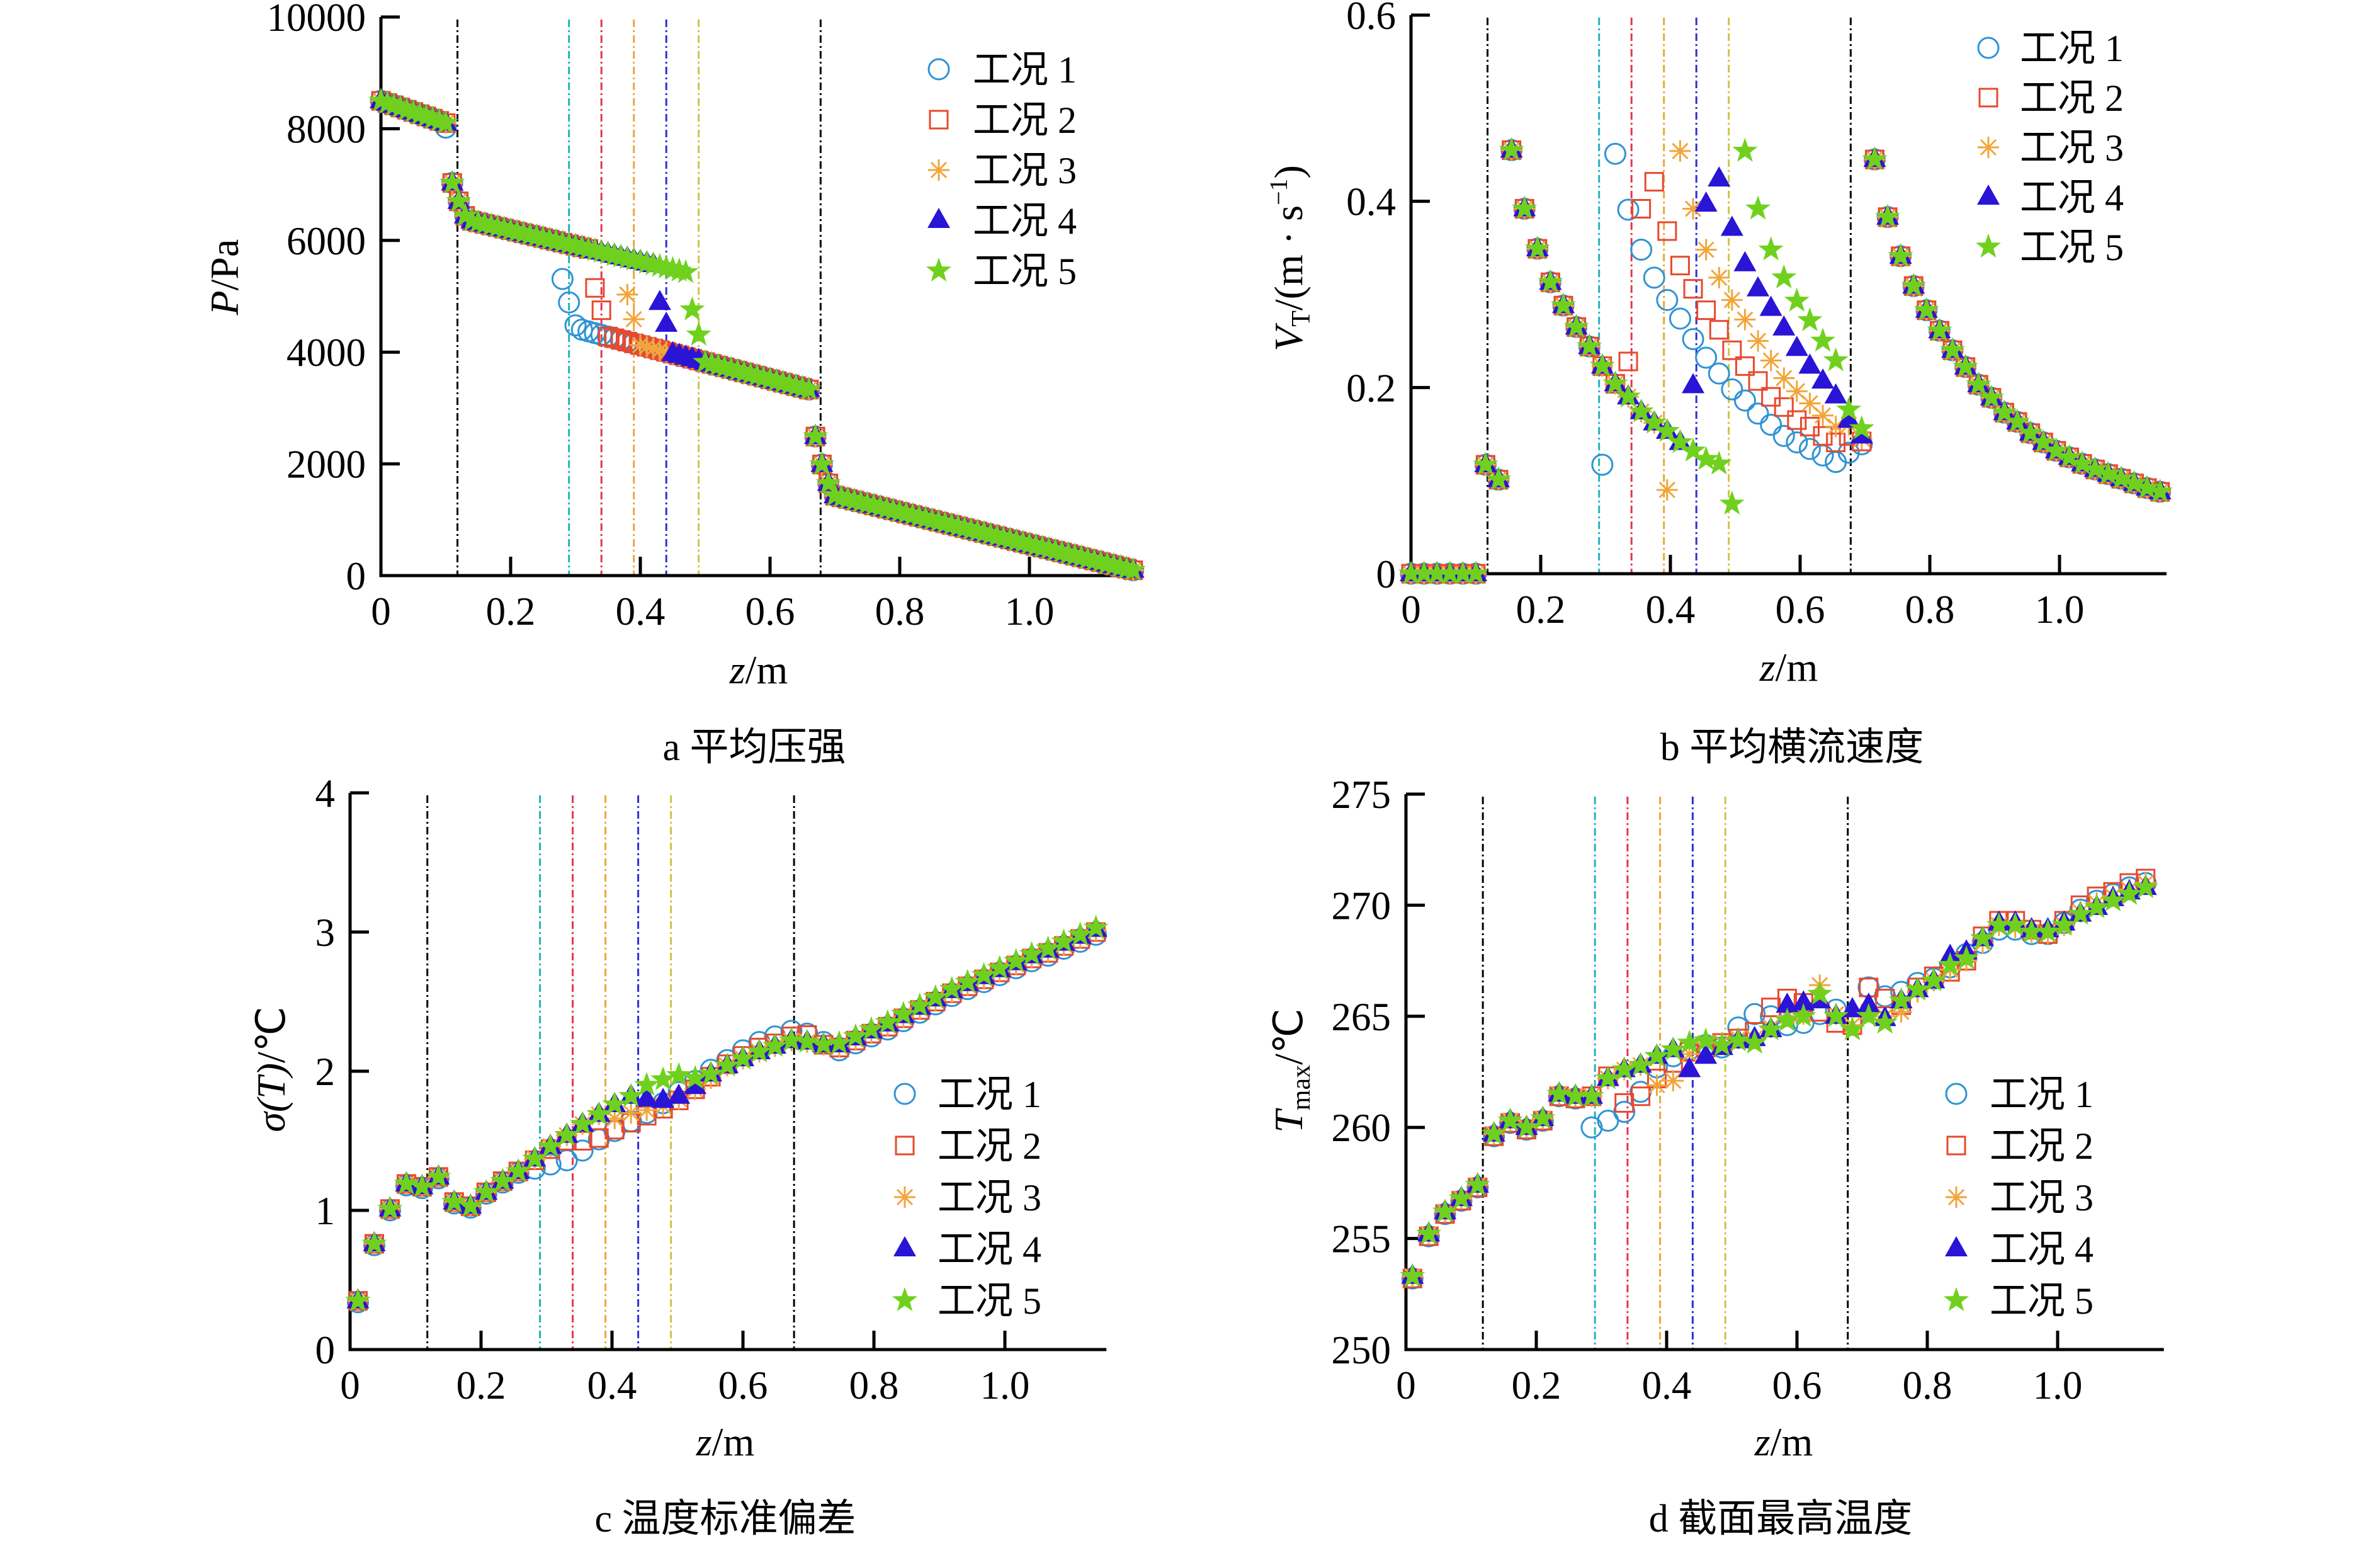 The height and width of the screenshot is (1541, 2380). Describe the element at coordinates (356, 576) in the screenshot. I see `y-tick-label: 0` at that location.